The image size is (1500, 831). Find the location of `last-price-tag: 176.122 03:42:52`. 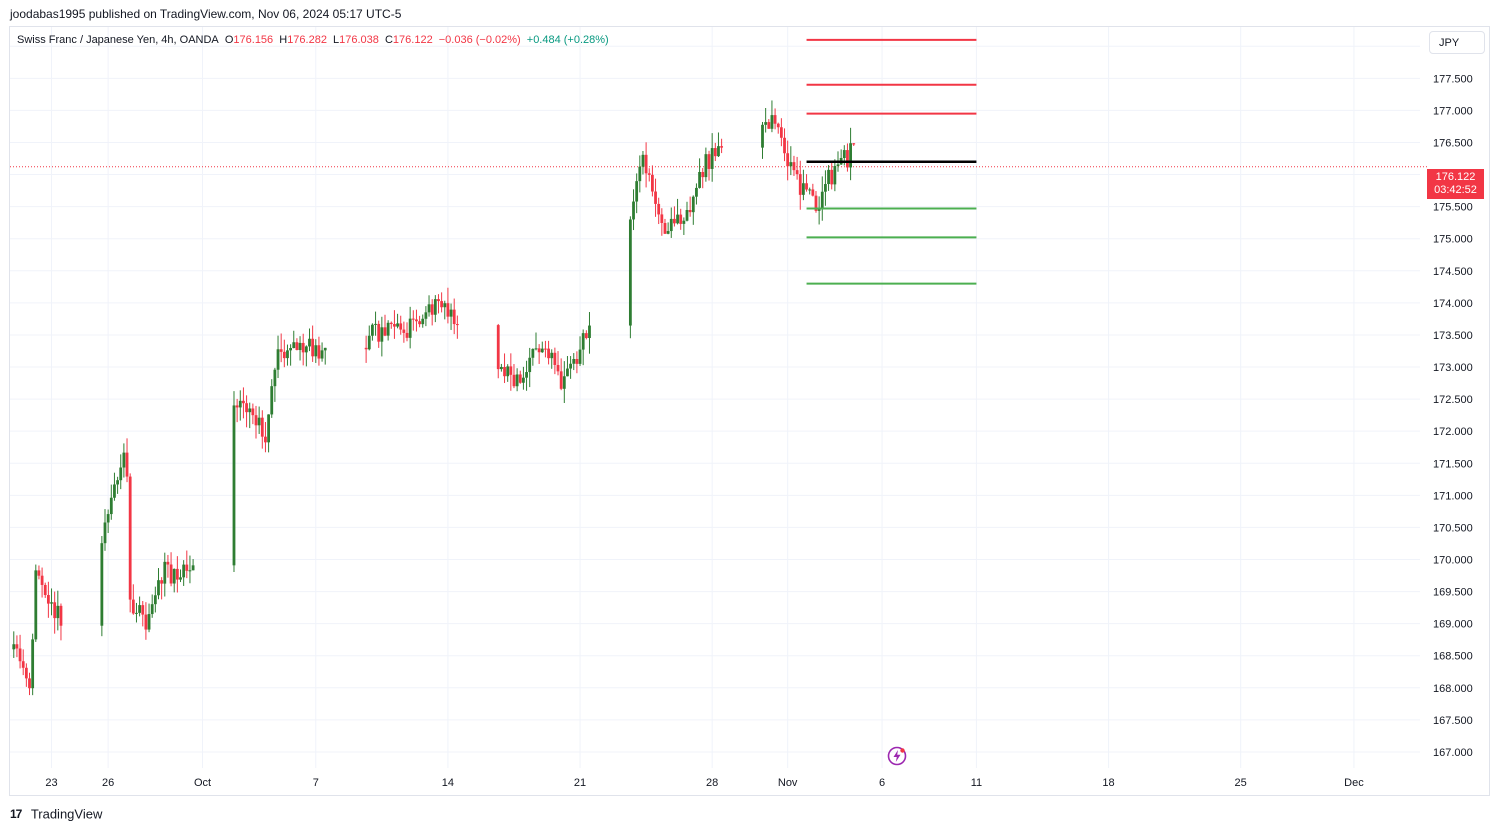

last-price-tag: 176.122 03:42:52 is located at coordinates (1455, 184).